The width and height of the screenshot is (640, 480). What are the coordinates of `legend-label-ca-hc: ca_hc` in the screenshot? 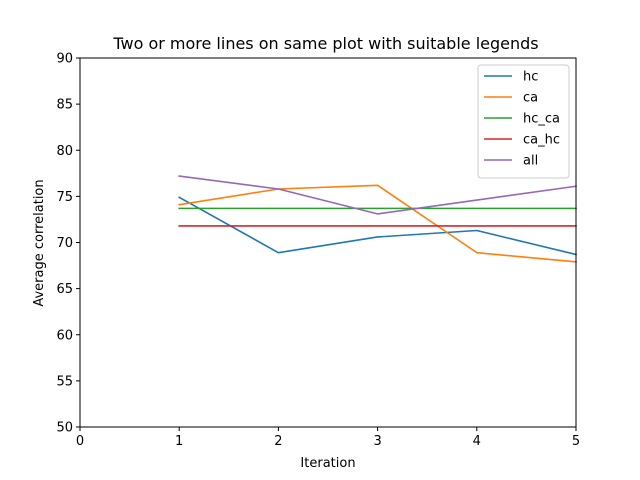 It's located at (541, 140).